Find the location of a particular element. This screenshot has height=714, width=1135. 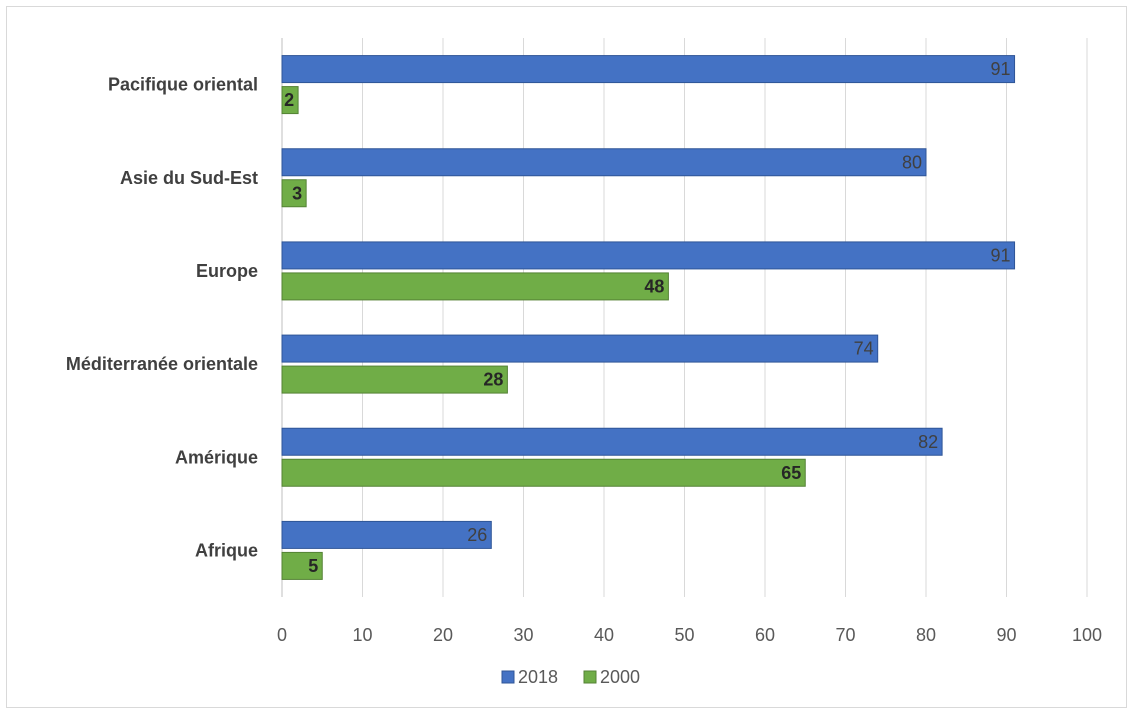

x-tick-label: 30 is located at coordinates (523, 635).